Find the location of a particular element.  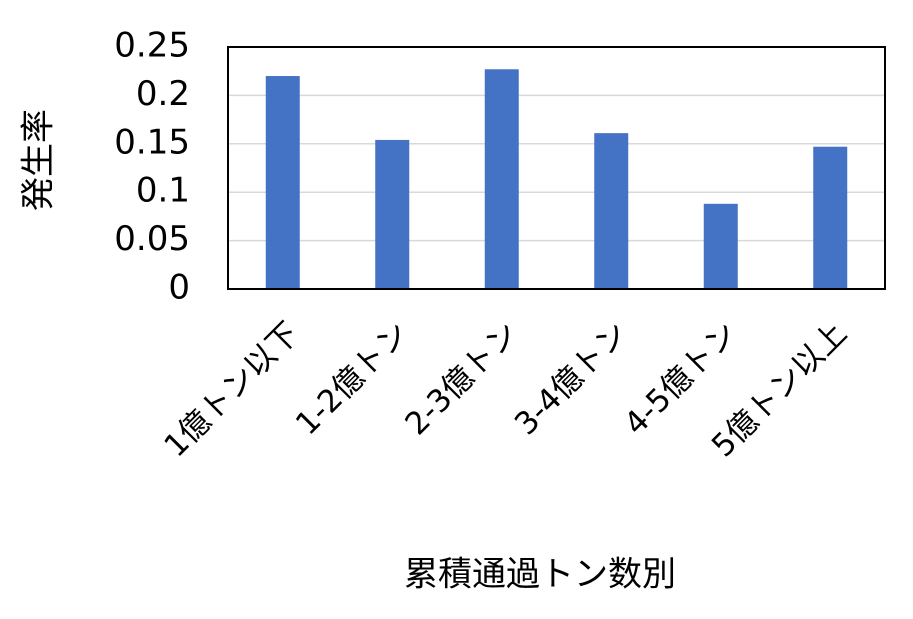

x-tick-label: 1億トン以下 is located at coordinates (231, 389).